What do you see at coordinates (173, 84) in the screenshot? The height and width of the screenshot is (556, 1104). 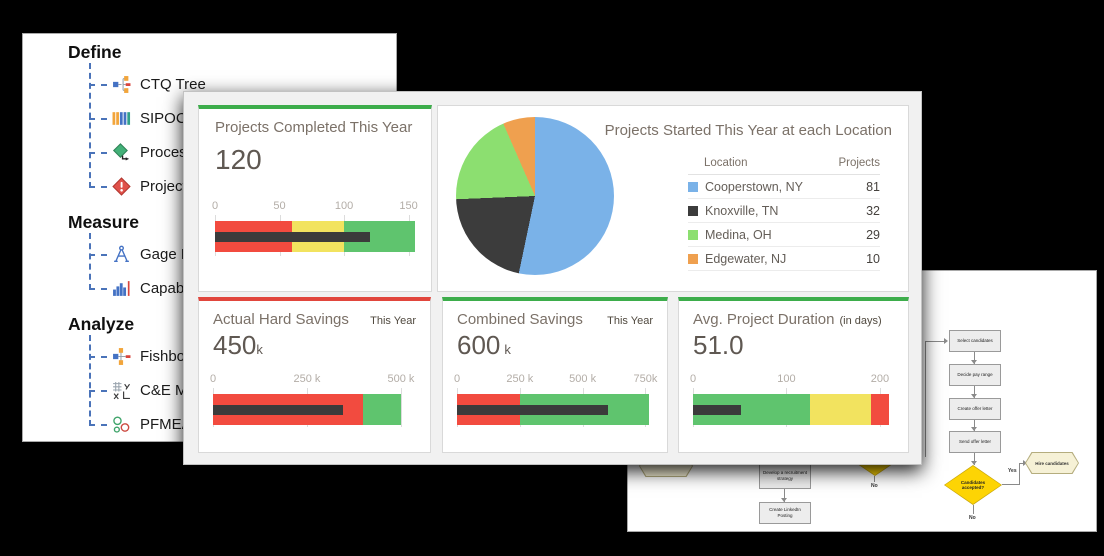 I see `tree-item-label: CTQ Tree` at bounding box center [173, 84].